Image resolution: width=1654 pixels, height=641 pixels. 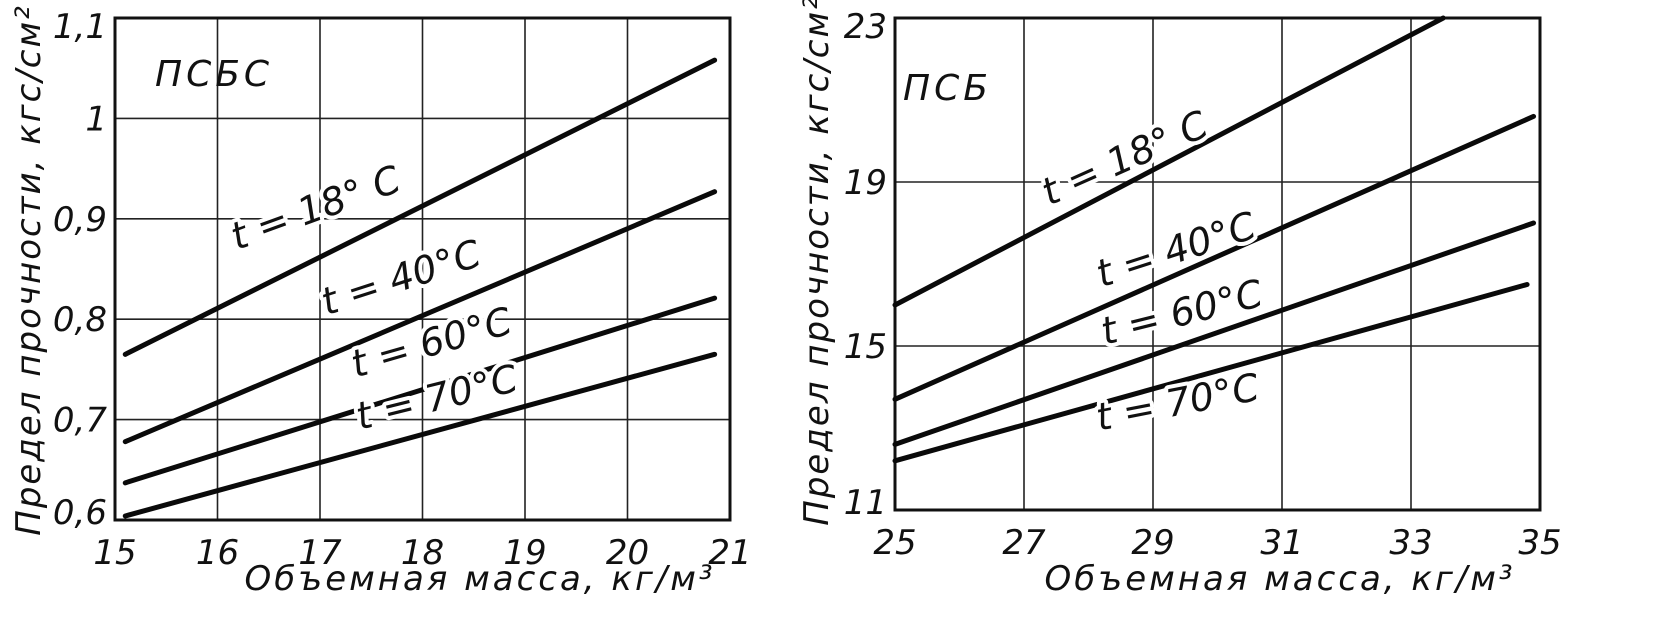 What do you see at coordinates (627, 553) in the screenshot?
I see `chart1-x-tick-label: 20` at bounding box center [627, 553].